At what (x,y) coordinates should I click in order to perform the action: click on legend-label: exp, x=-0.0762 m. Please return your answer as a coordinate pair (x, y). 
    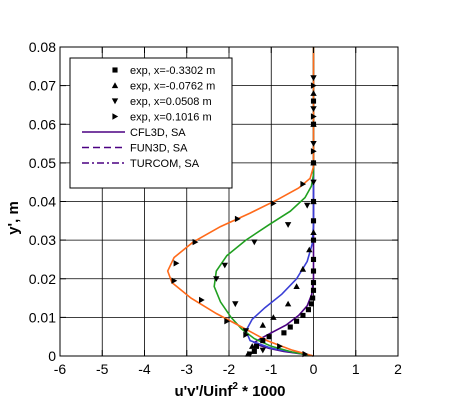
    Looking at the image, I should click on (172, 87).